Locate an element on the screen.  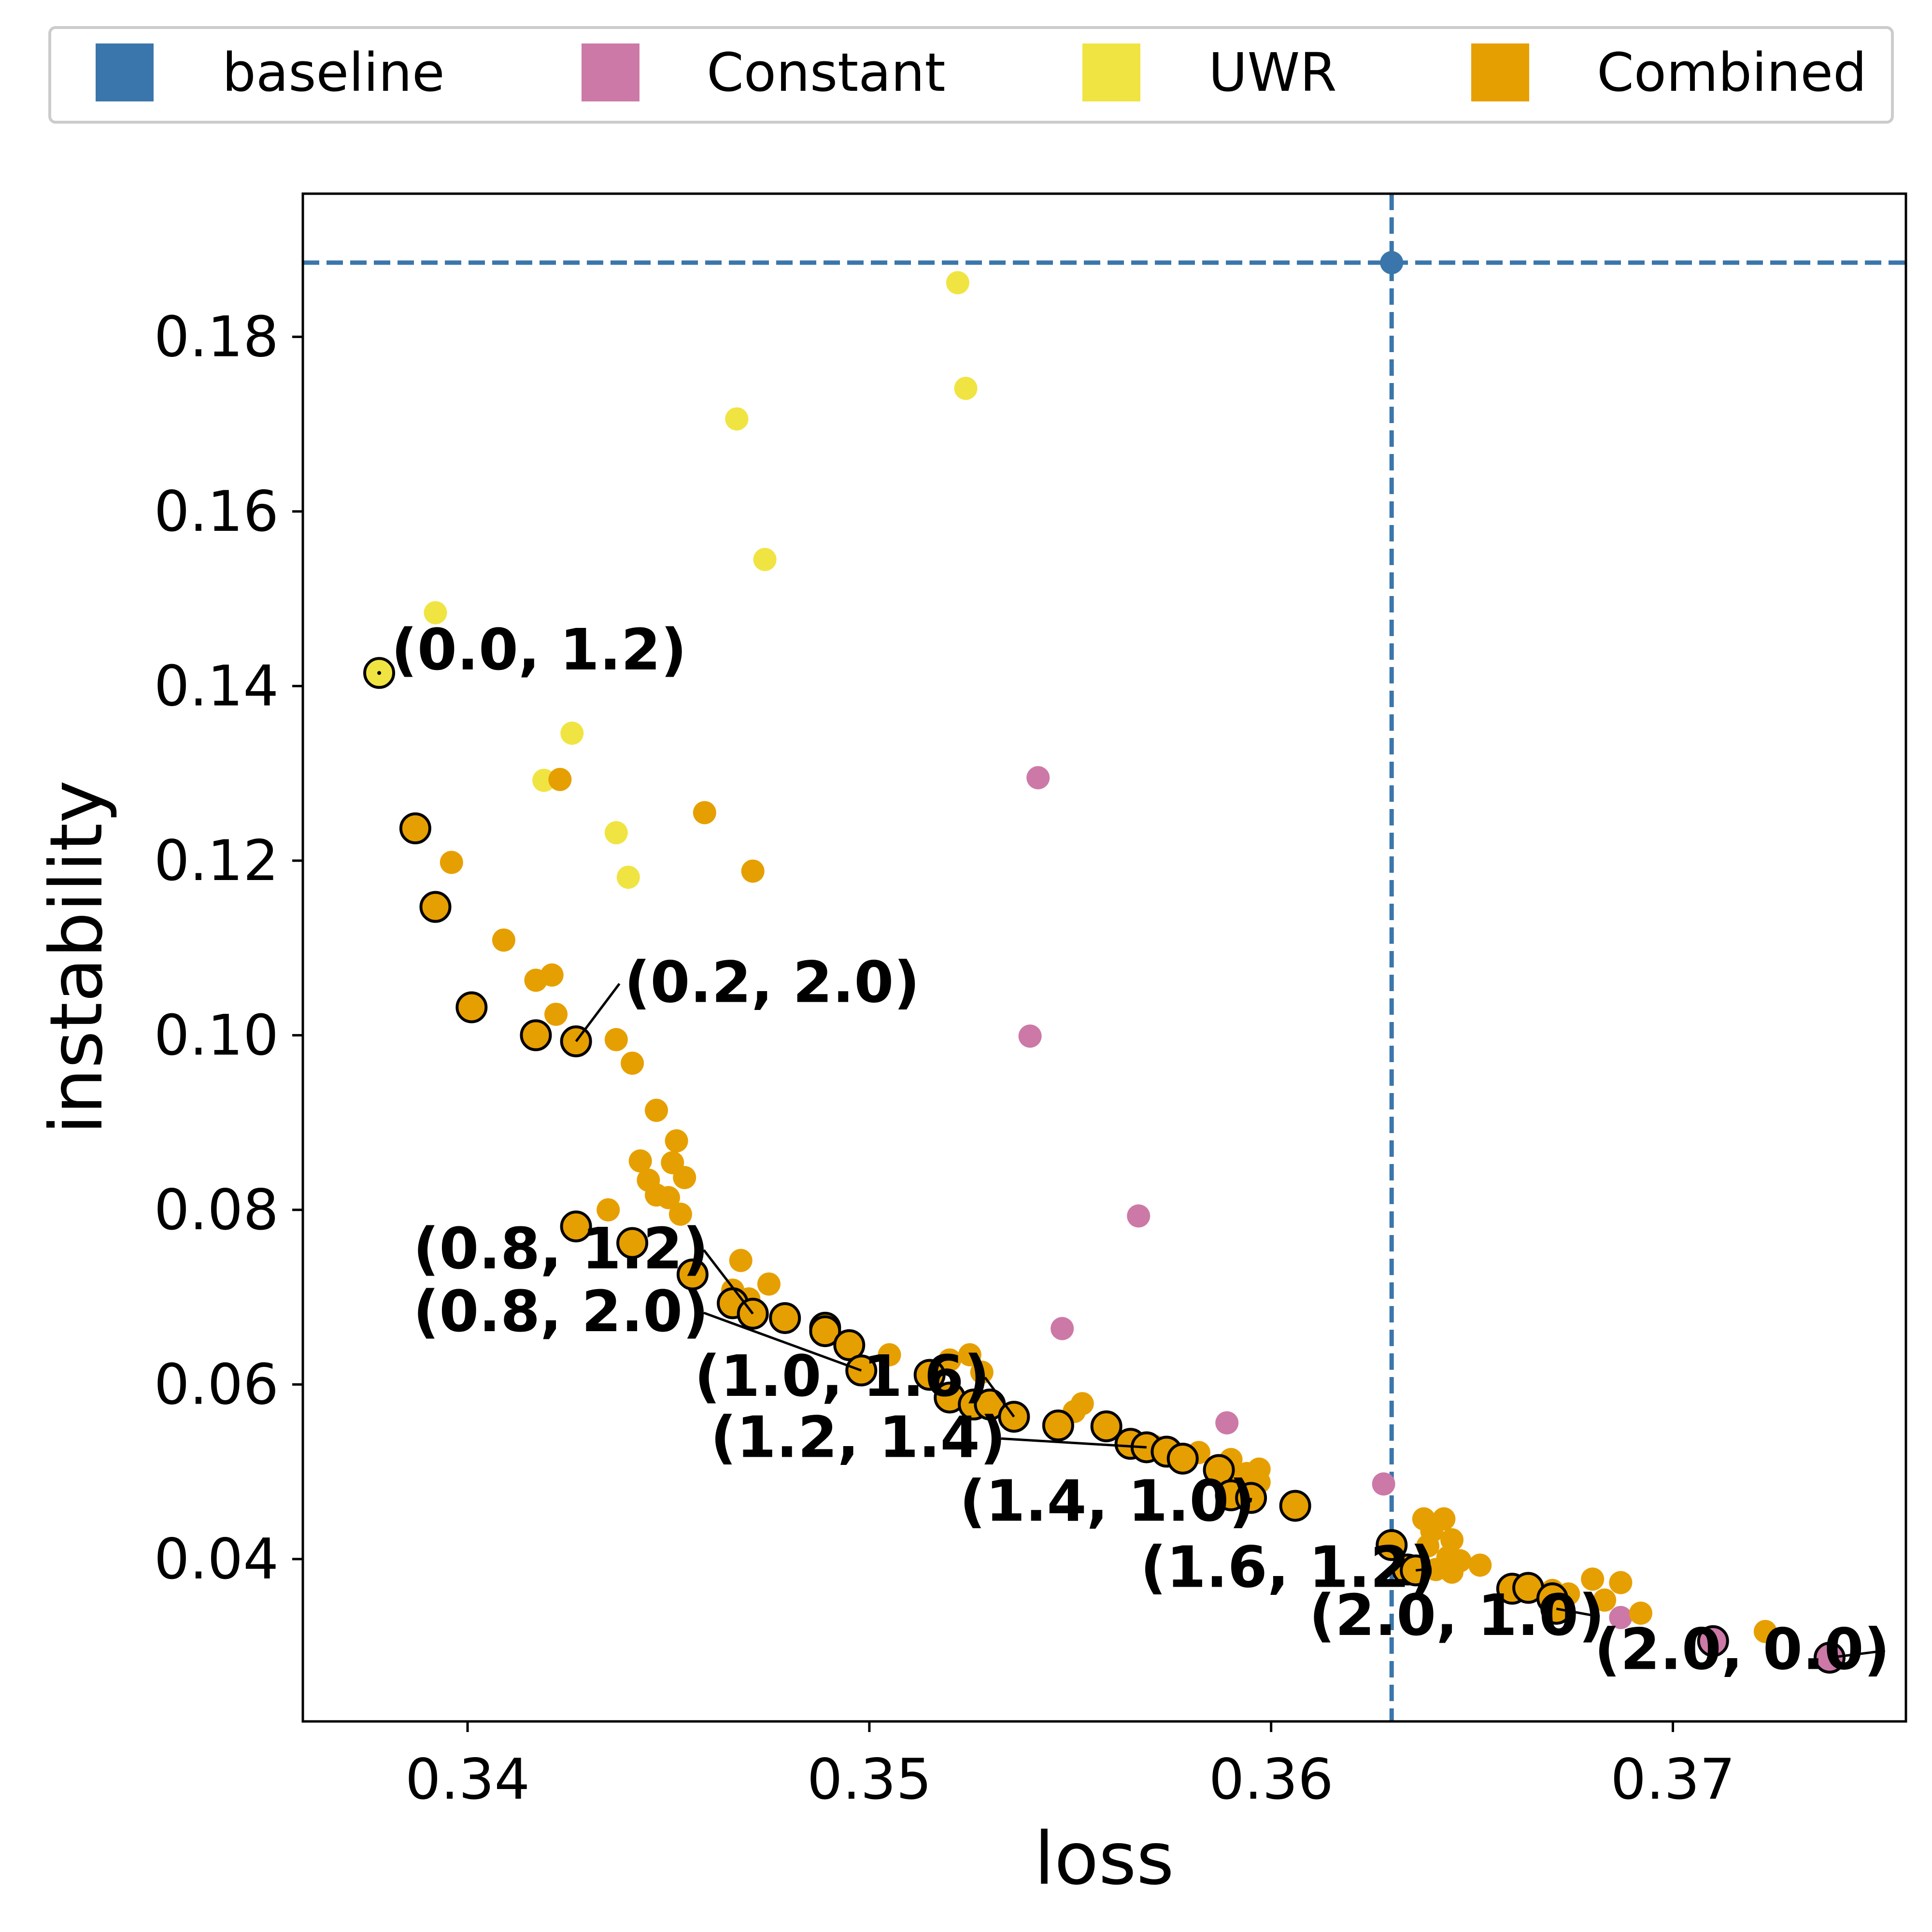
legend-label-combined: Combined is located at coordinates (1732, 72).